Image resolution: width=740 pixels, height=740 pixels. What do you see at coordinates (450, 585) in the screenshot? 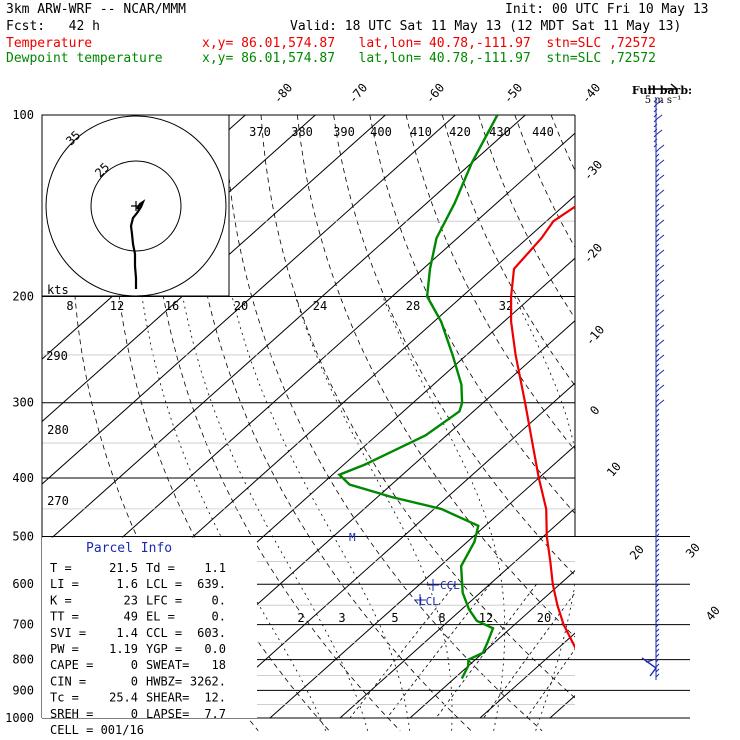
I see `ccl-marker: CCL` at bounding box center [450, 585].